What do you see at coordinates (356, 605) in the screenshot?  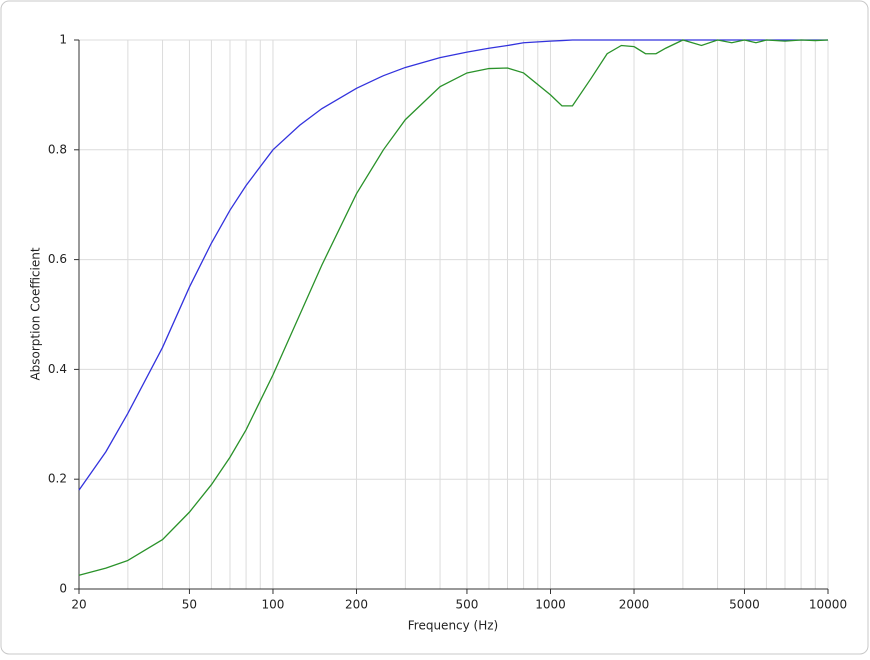 I see `x-tick-label: 200` at bounding box center [356, 605].